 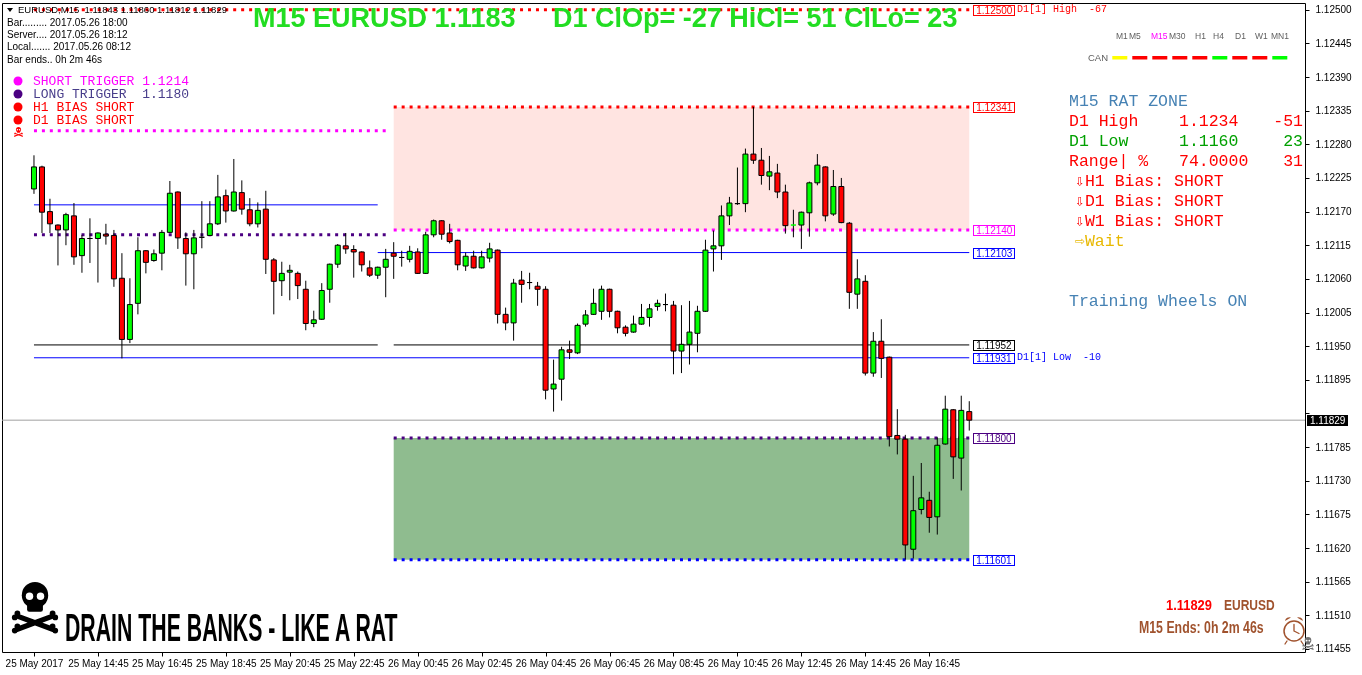 I want to click on y-tick-label: 1.11895, so click(x=1333, y=380).